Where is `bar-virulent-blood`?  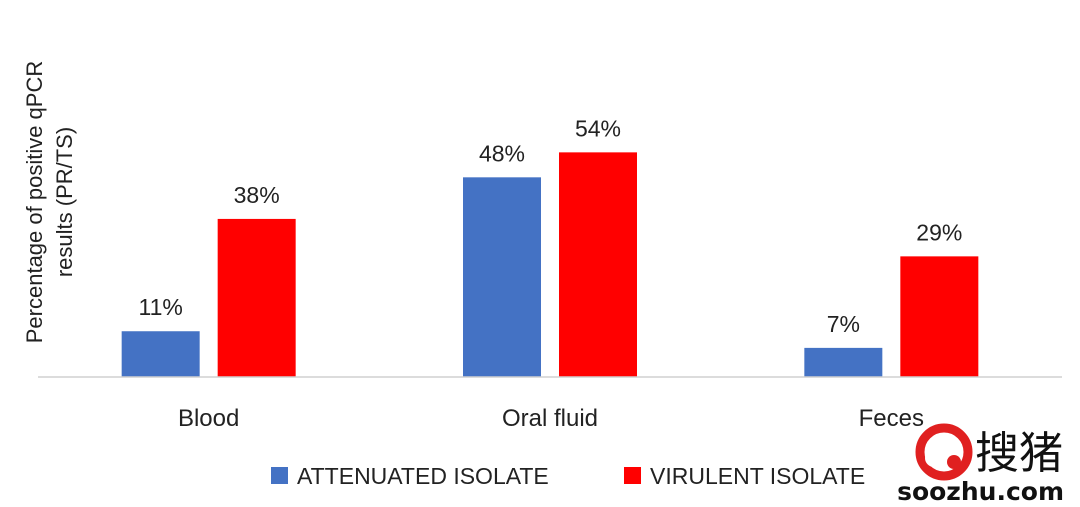
bar-virulent-blood is located at coordinates (256, 297).